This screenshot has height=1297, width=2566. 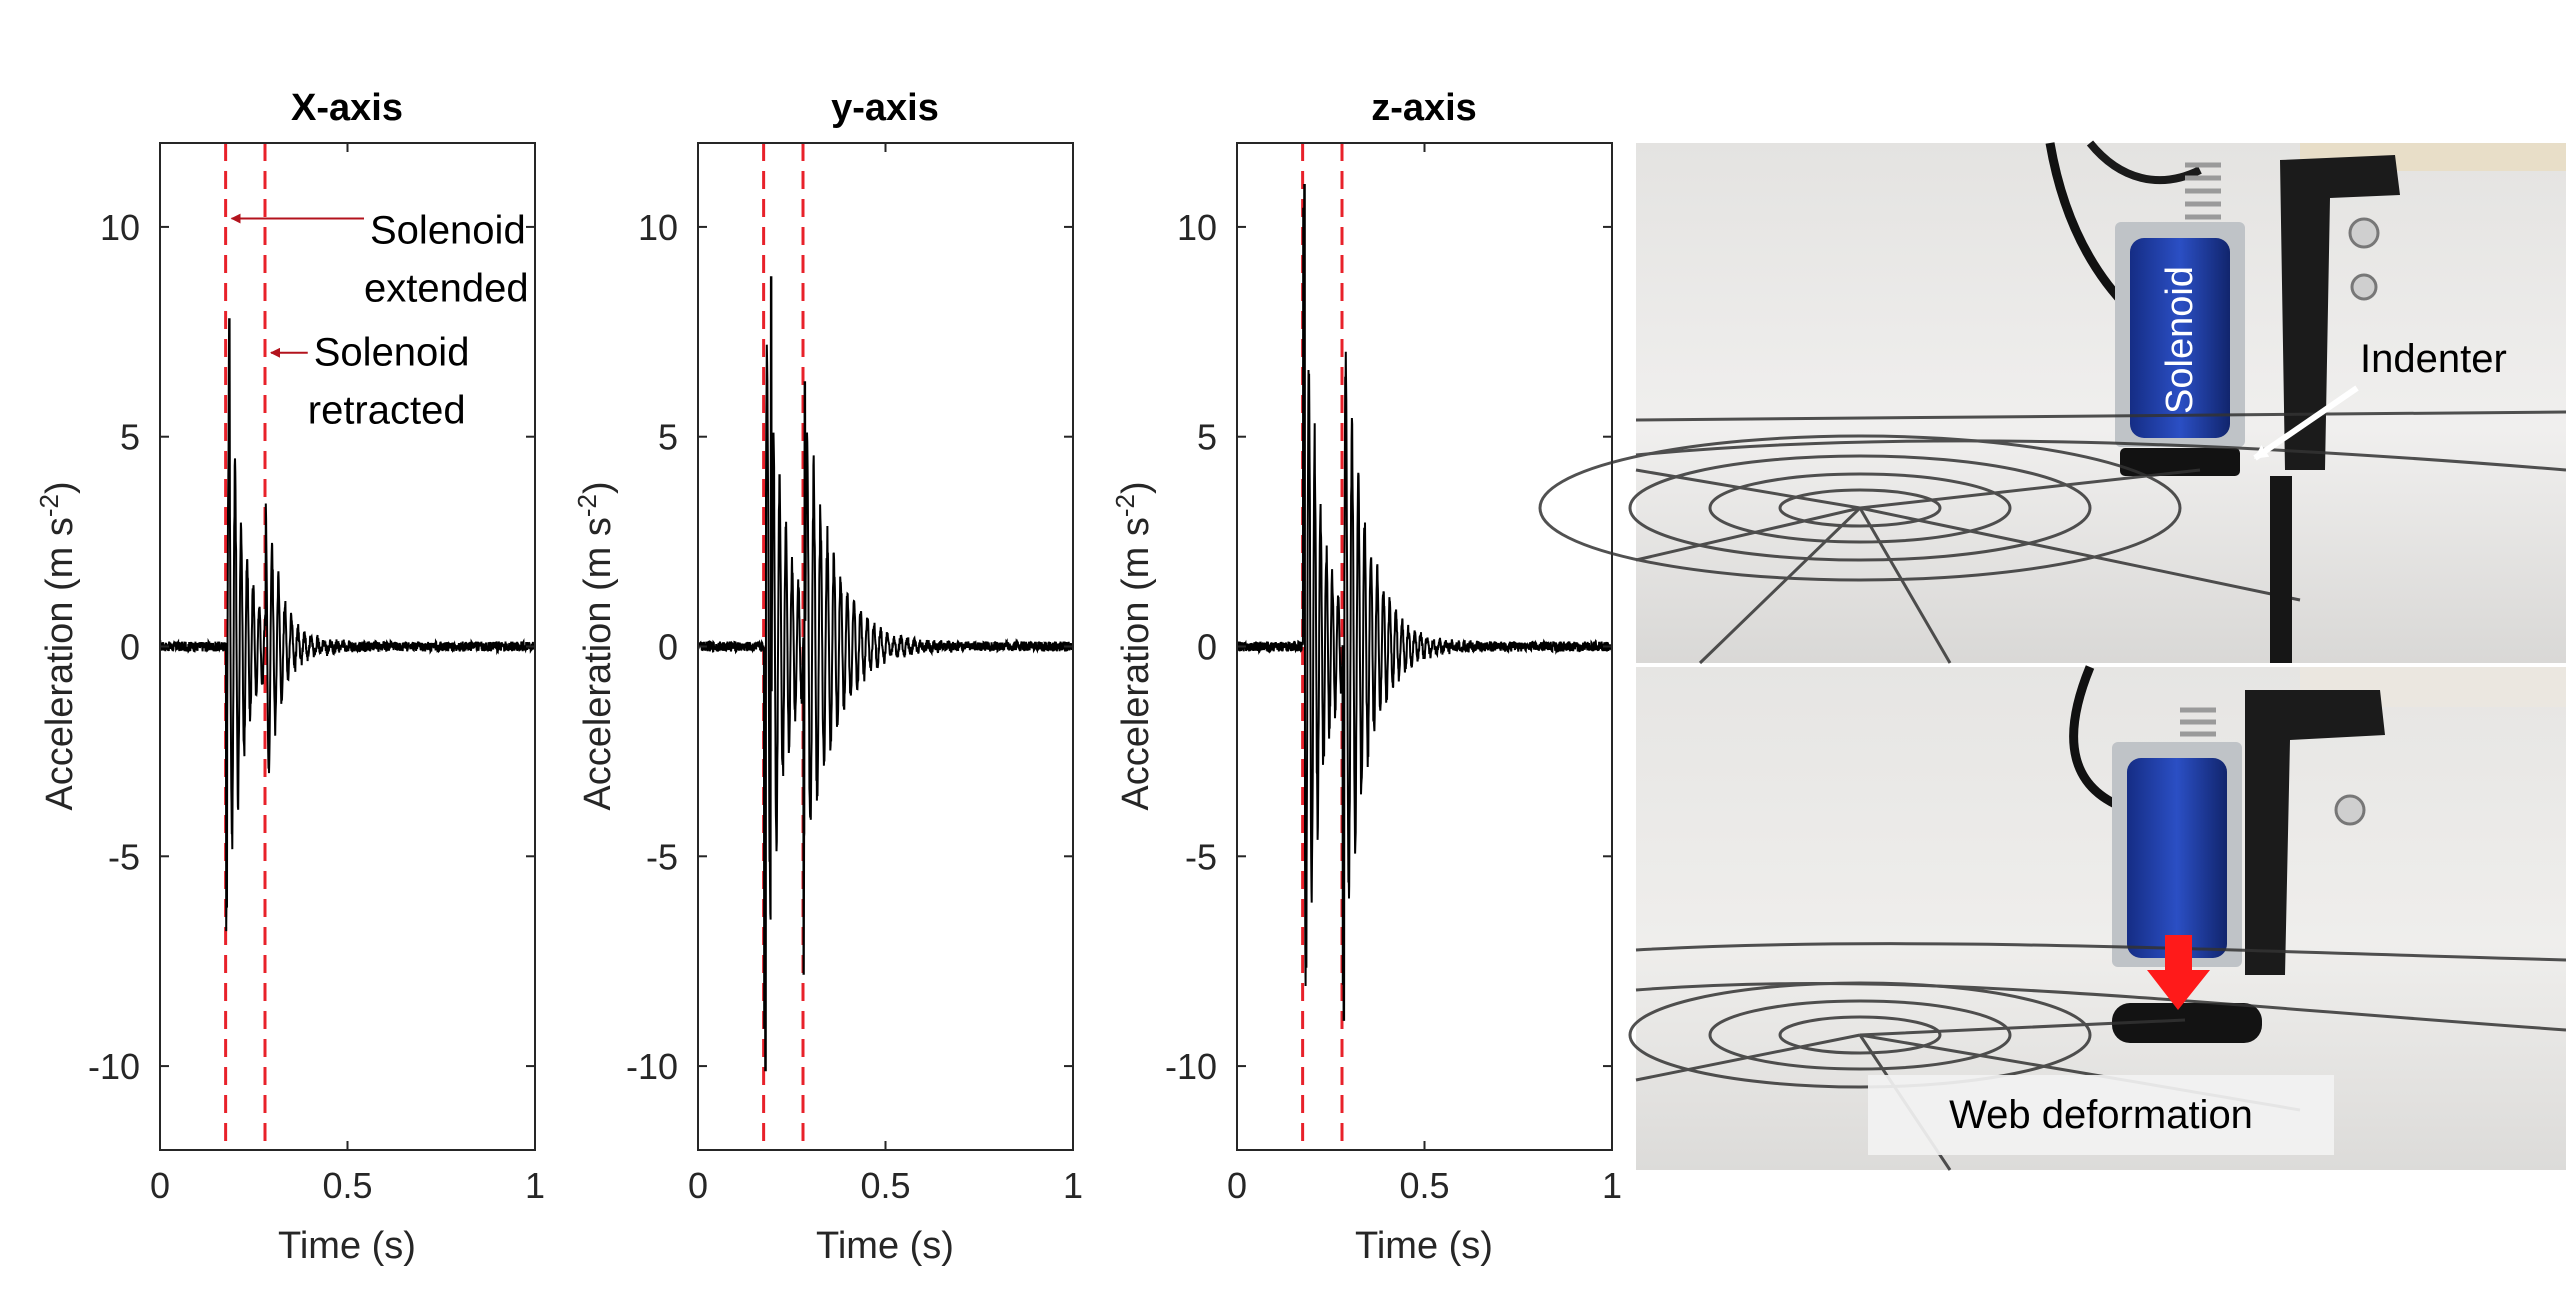 What do you see at coordinates (379, 320) in the screenshot?
I see `annotations: Solenoid extended Solenoid retracted` at bounding box center [379, 320].